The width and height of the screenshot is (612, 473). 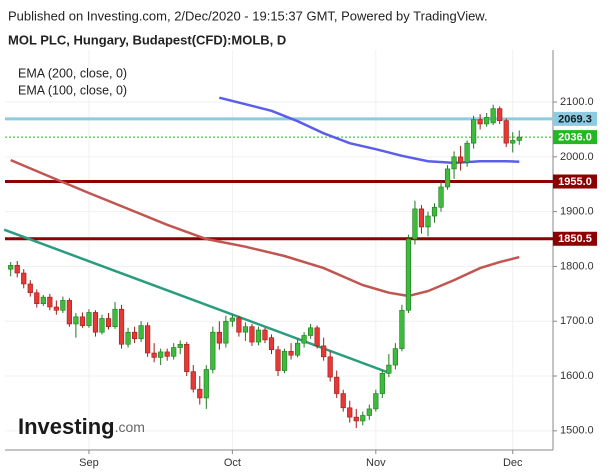 I want to click on x-tick-label: Oct, so click(x=232, y=463).